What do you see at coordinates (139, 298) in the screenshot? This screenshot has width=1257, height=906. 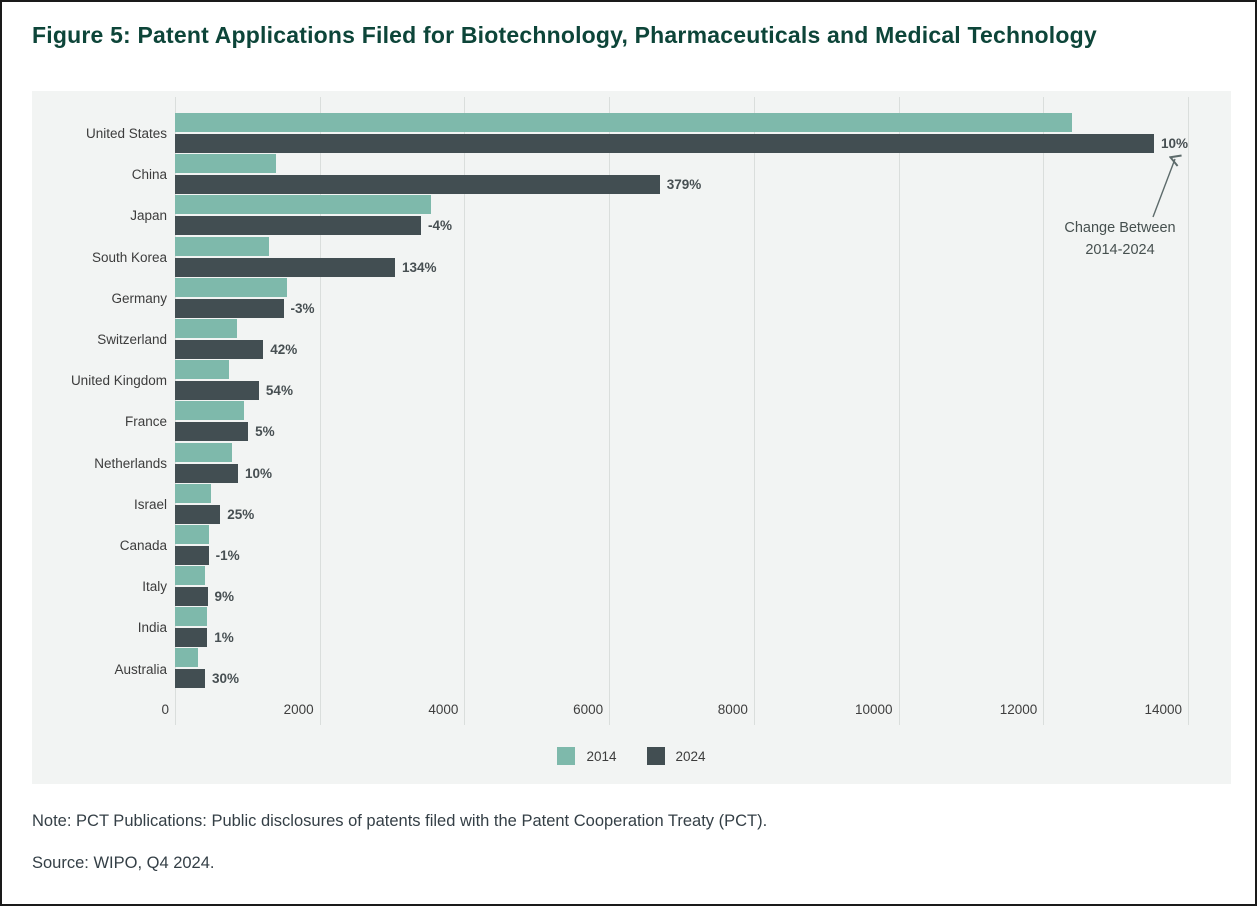 I see `country-label: Germany` at bounding box center [139, 298].